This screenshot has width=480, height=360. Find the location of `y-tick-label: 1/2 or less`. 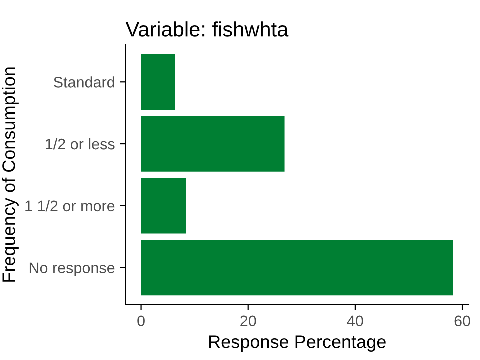

y-tick-label: 1/2 or less is located at coordinates (80, 144).